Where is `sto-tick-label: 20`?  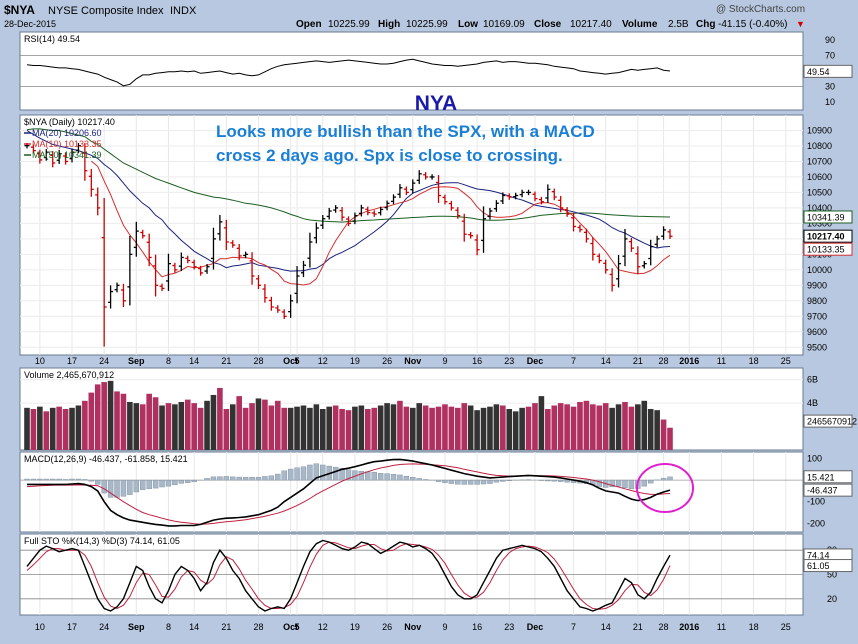 sto-tick-label: 20 is located at coordinates (832, 599).